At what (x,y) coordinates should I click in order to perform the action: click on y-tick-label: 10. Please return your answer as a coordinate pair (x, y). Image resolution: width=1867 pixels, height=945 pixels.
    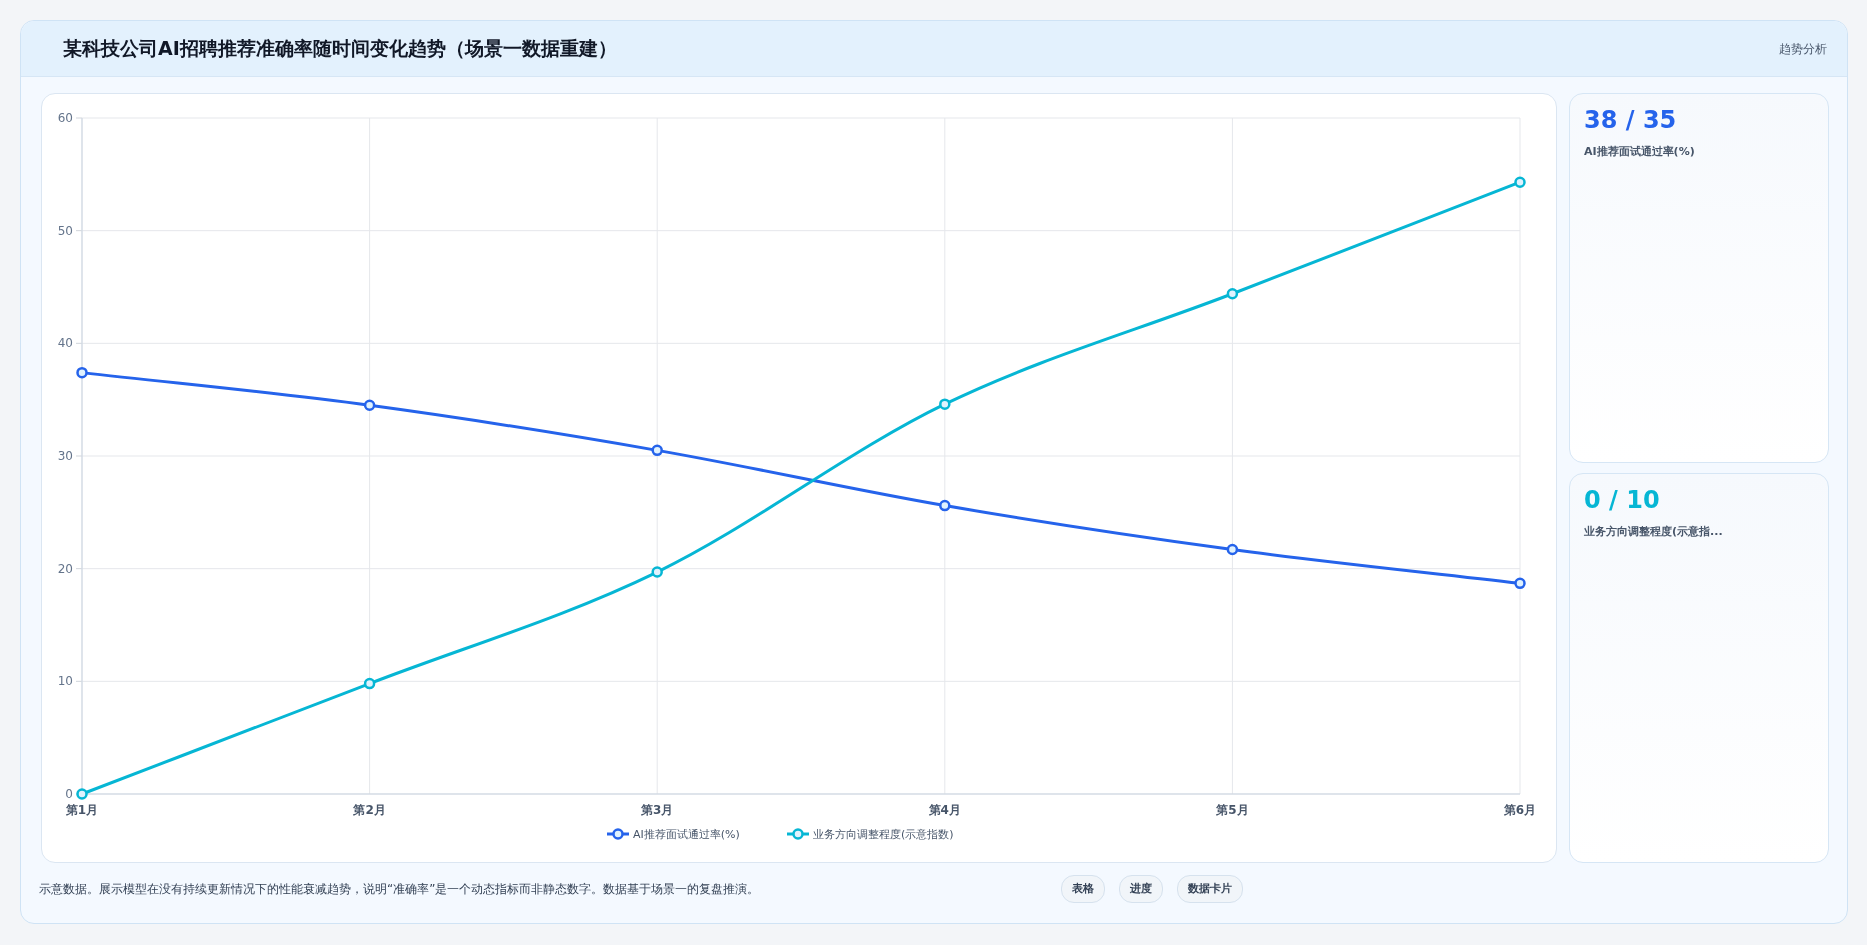
    Looking at the image, I should click on (65, 681).